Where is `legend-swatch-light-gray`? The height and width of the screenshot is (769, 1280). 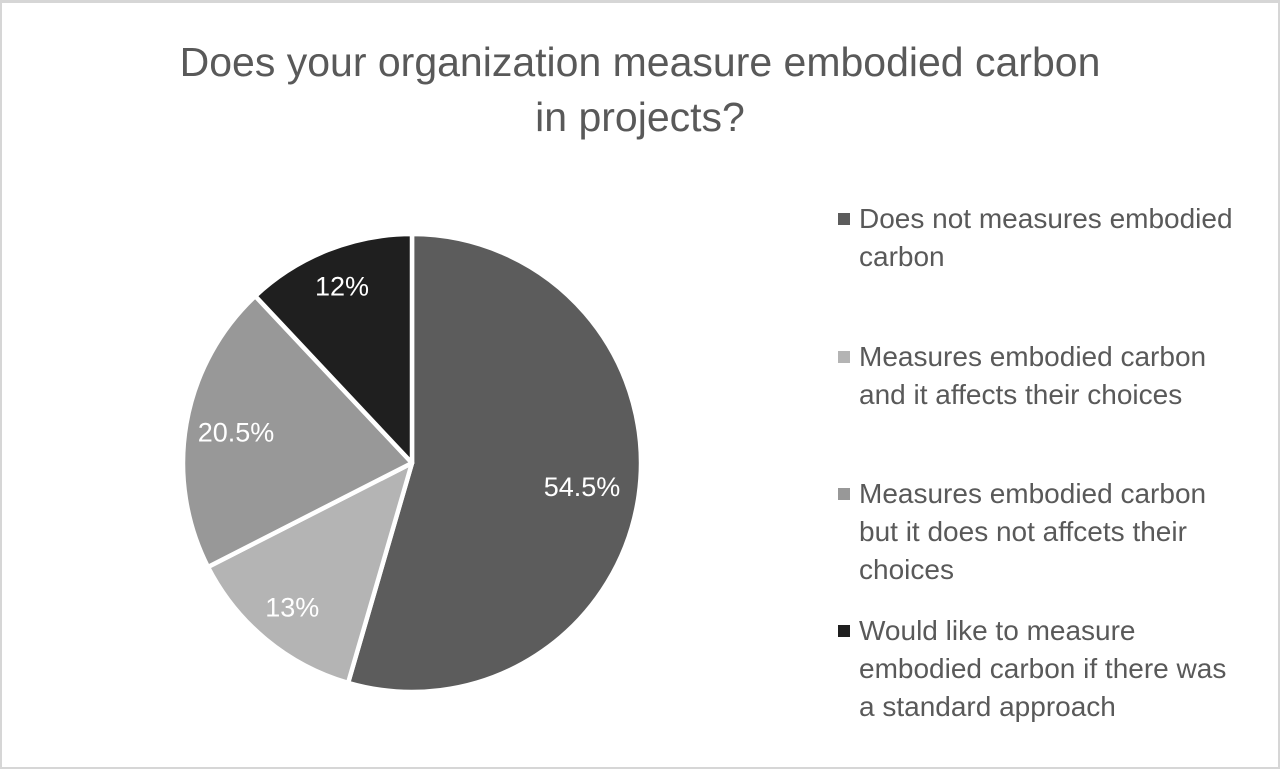 legend-swatch-light-gray is located at coordinates (844, 357).